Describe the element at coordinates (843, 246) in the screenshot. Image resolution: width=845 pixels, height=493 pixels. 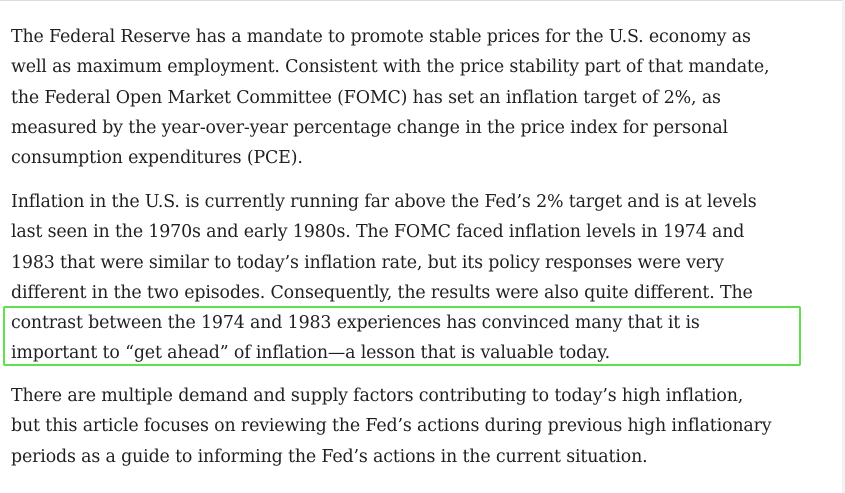
I see `scrollbar-track` at that location.